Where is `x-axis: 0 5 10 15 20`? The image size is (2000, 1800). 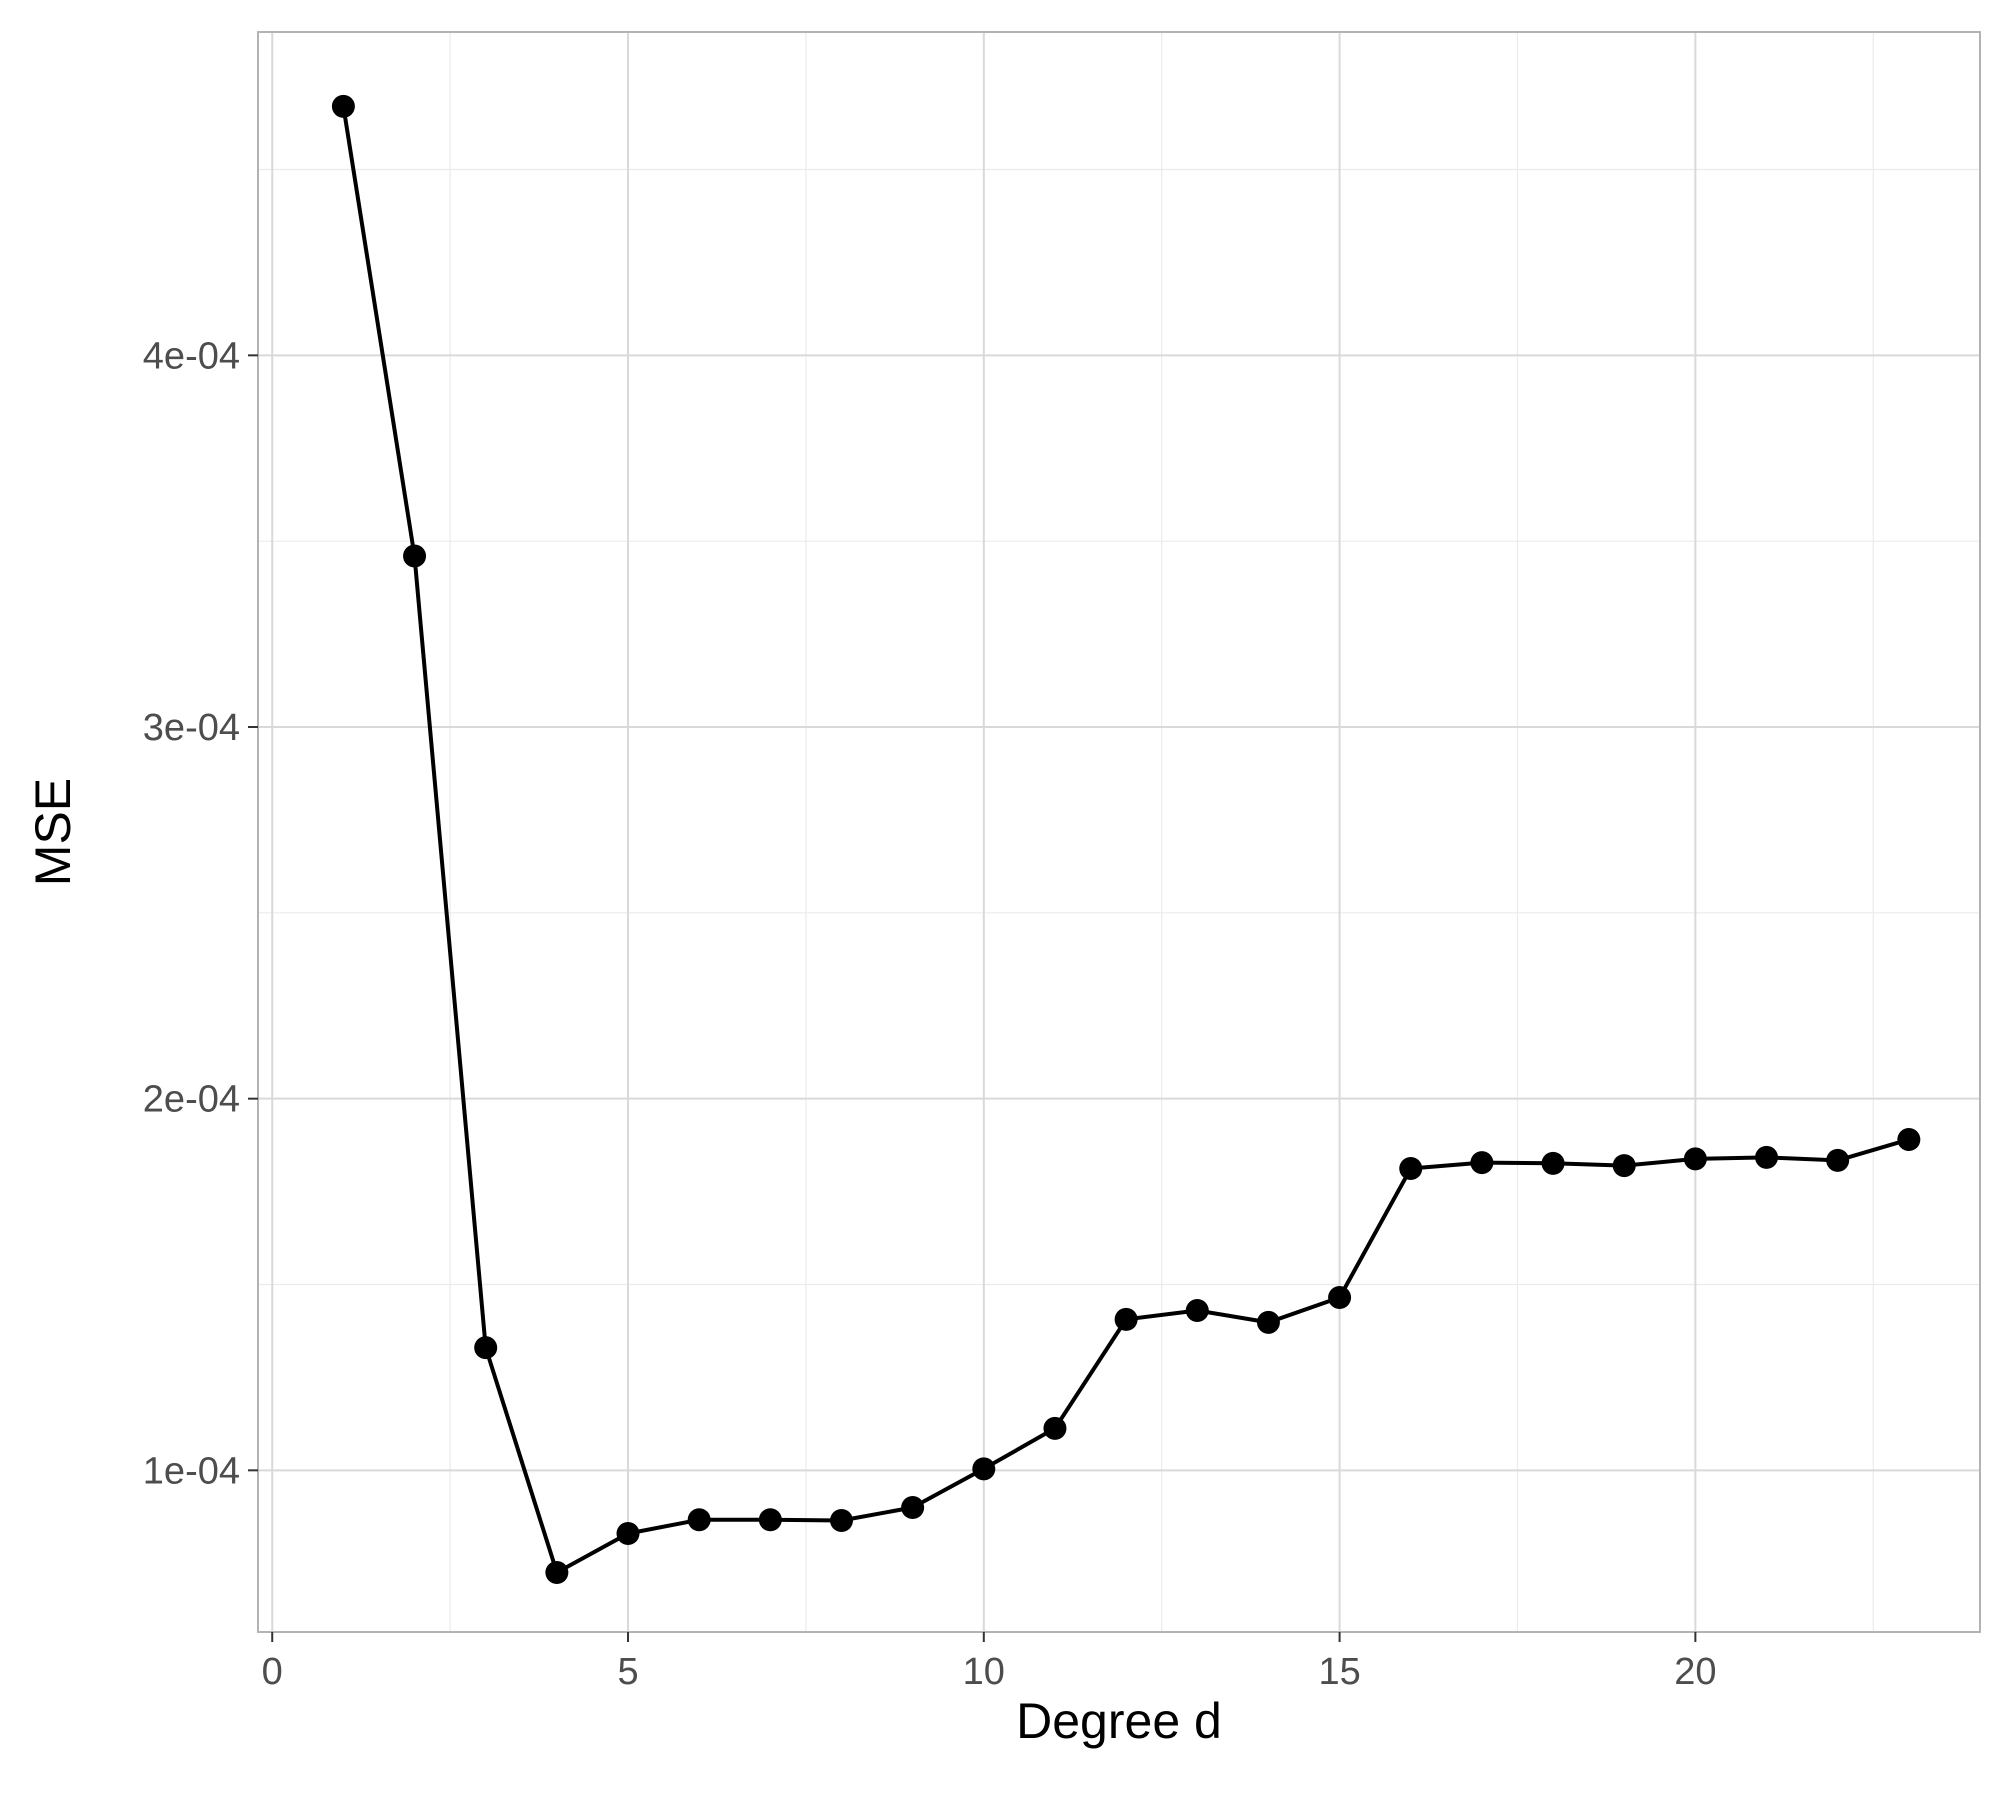 x-axis: 0 5 10 15 20 is located at coordinates (989, 1662).